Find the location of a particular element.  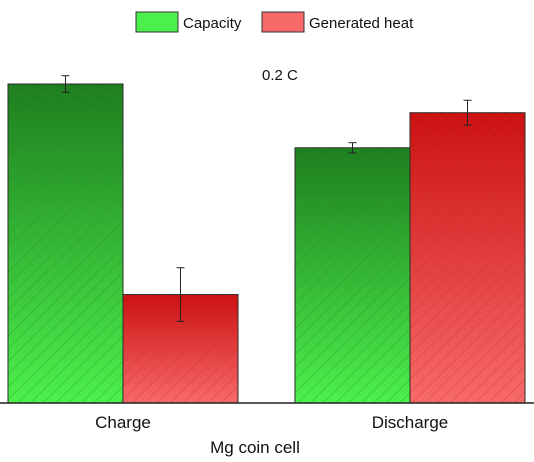

legend-swatch-generated-heat is located at coordinates (283, 22).